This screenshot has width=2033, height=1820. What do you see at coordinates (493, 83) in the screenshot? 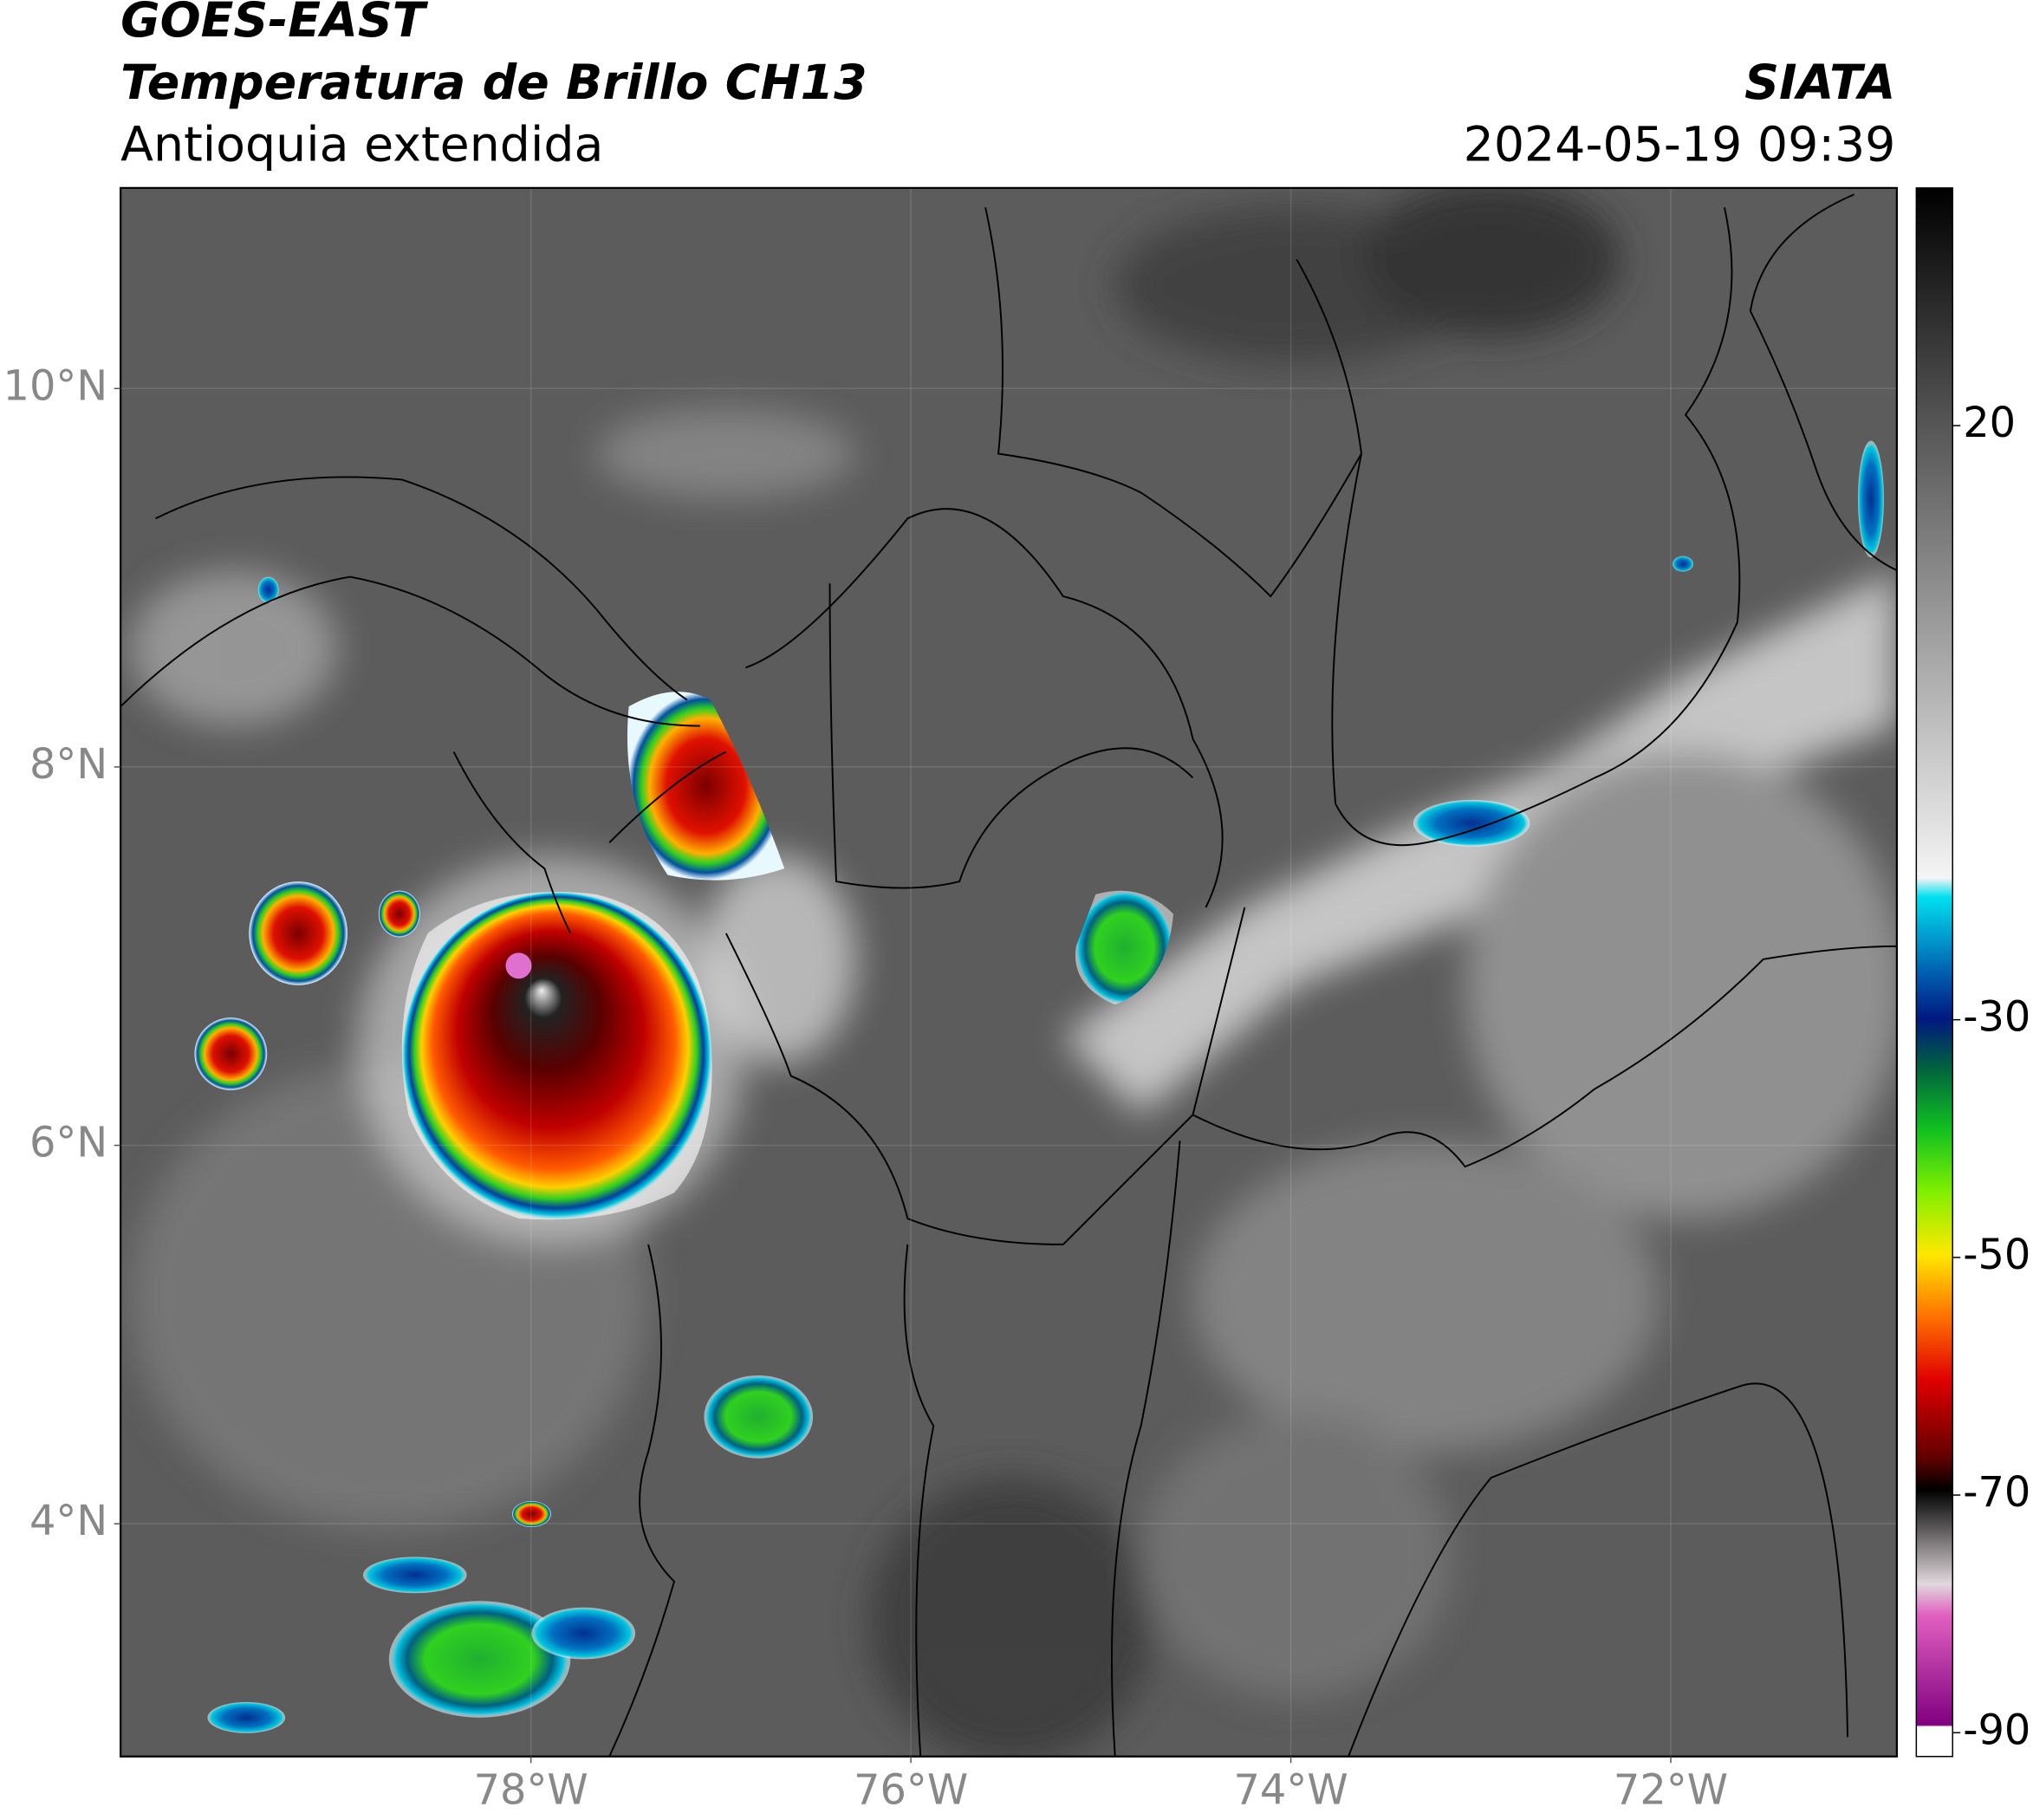
I see `subtitle: Temperatura de Brillo CH13` at bounding box center [493, 83].